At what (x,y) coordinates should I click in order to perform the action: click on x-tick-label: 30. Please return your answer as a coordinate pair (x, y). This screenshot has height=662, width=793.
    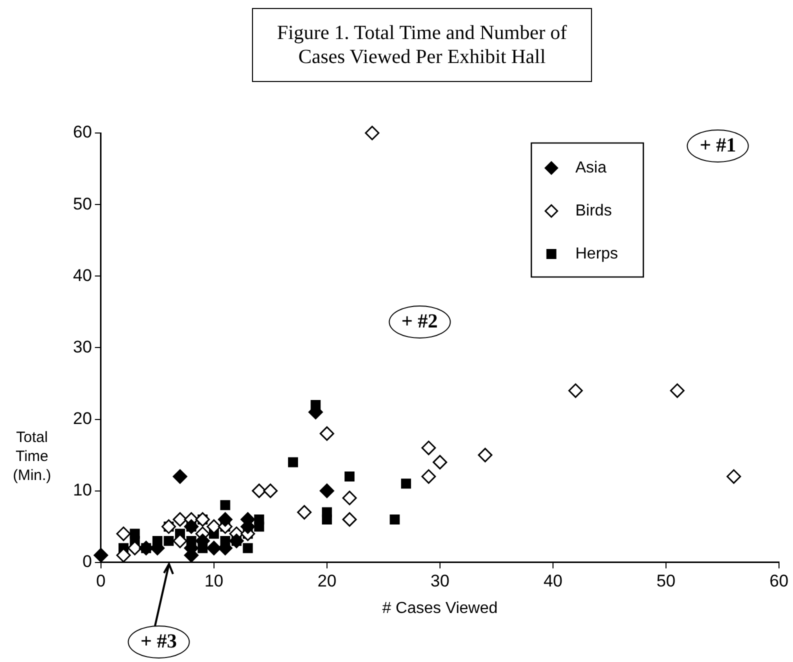
    Looking at the image, I should click on (440, 580).